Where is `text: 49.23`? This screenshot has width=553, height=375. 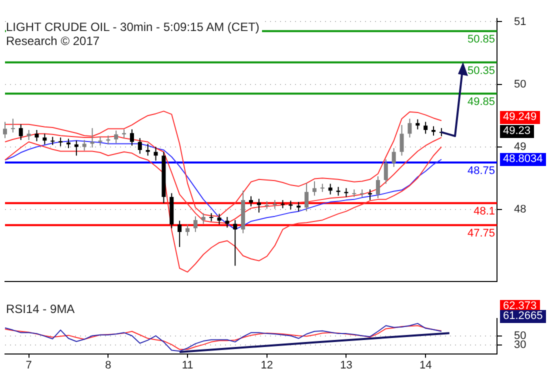 text: 49.23 is located at coordinates (517, 131).